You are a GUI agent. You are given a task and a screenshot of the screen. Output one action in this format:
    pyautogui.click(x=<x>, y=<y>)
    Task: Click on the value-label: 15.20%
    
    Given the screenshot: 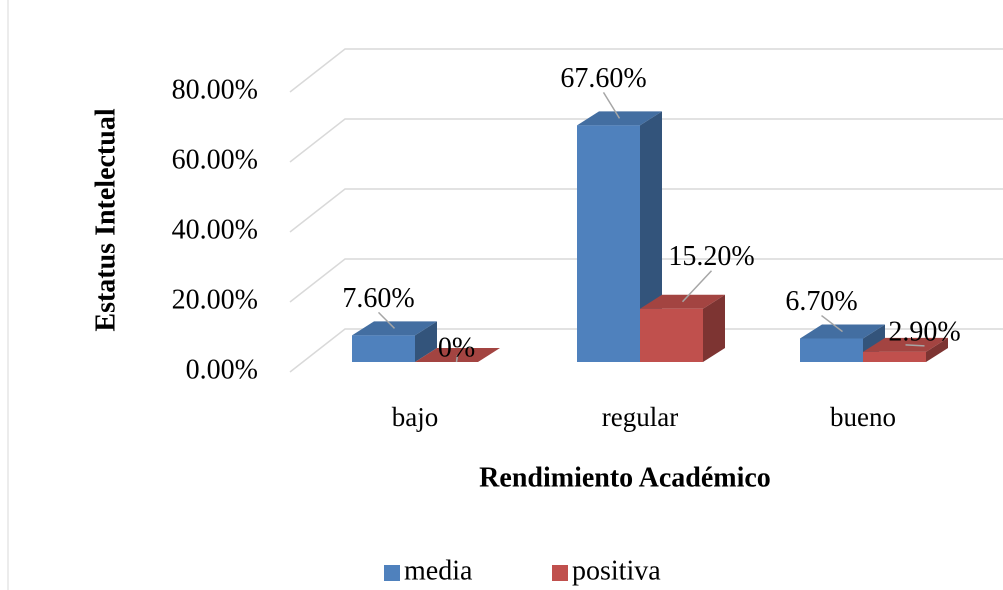 What is the action you would take?
    pyautogui.click(x=711, y=256)
    